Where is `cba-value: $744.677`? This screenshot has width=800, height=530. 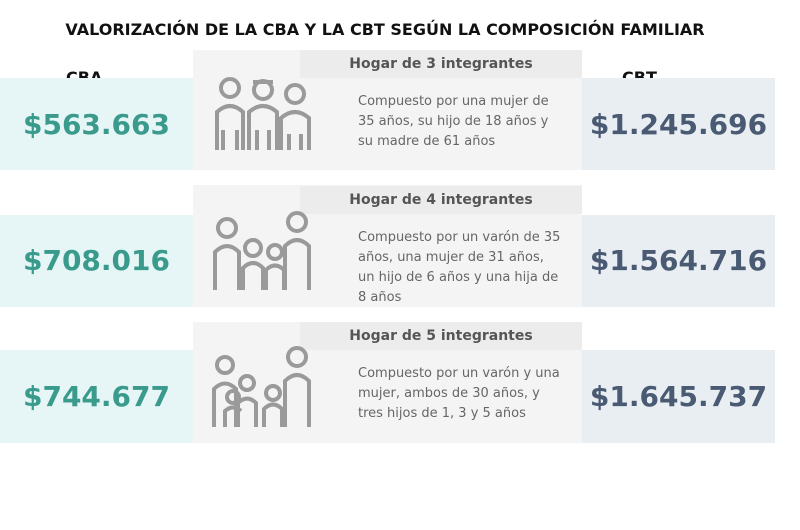
cba-value: $744.677 is located at coordinates (96, 396).